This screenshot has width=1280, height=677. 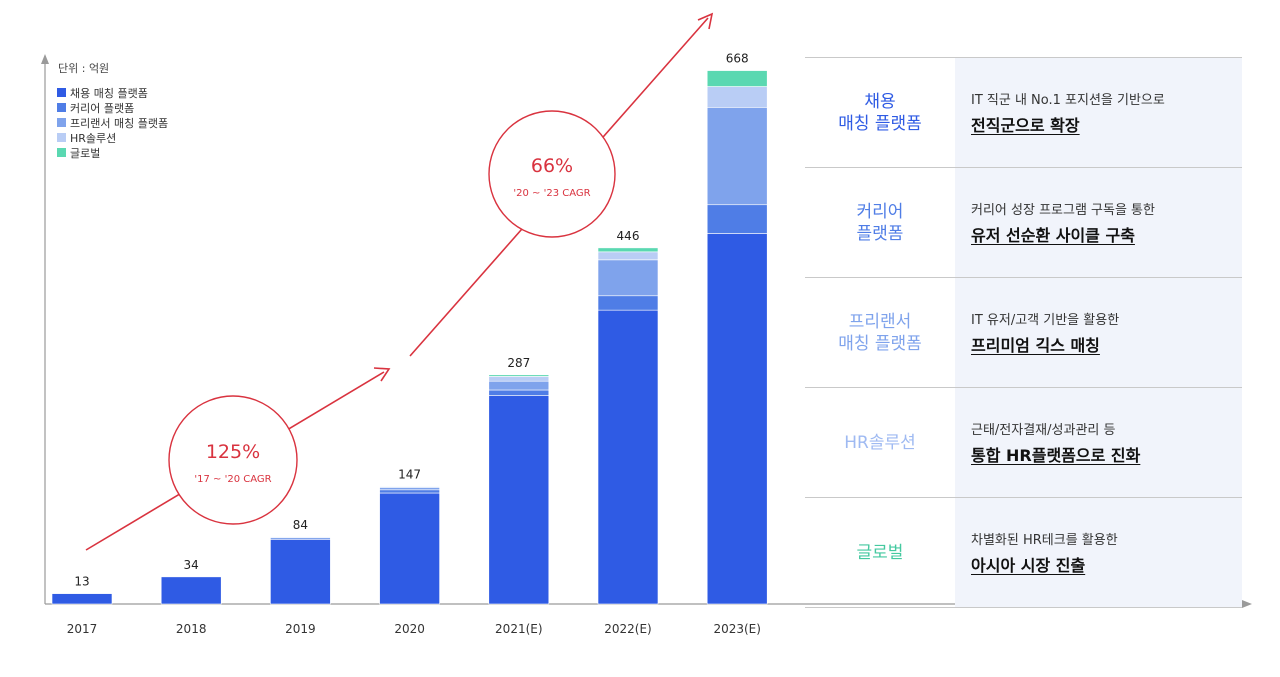 I want to click on growth-arrow-2-head, so click(x=705, y=21).